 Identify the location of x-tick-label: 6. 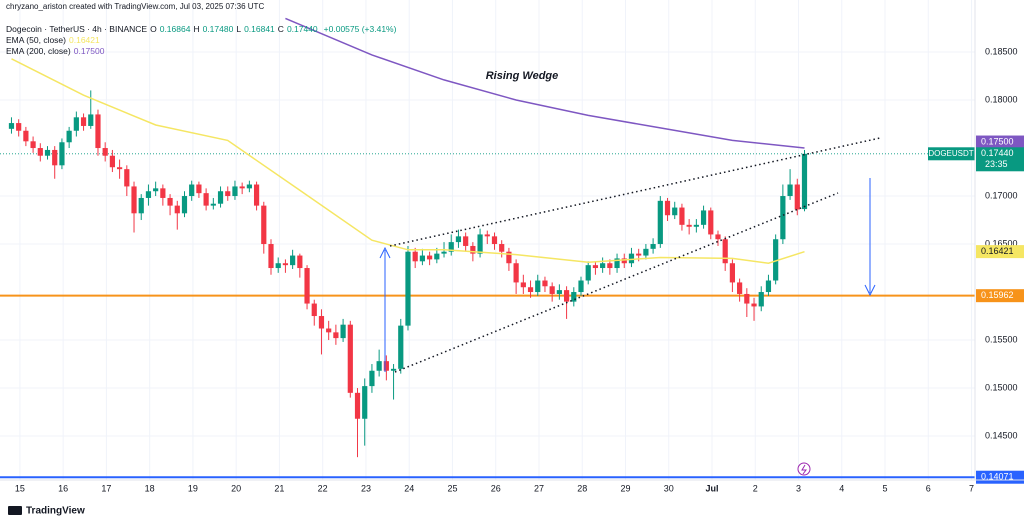
(928, 488).